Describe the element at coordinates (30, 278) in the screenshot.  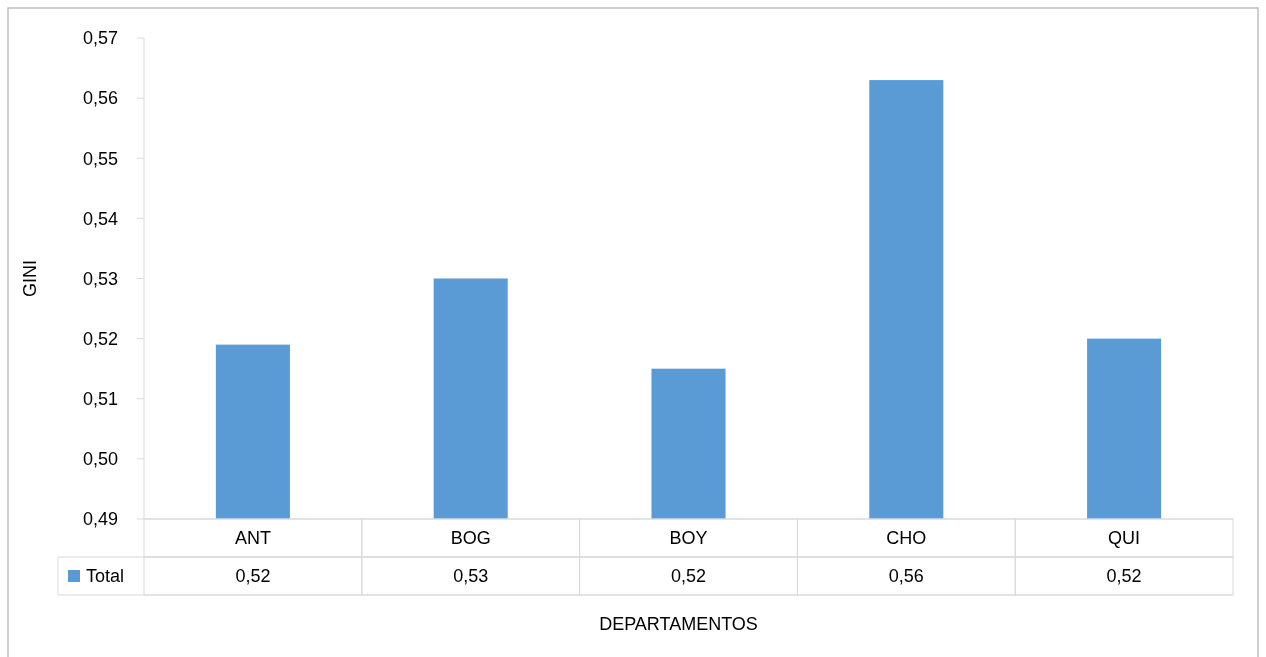
I see `y-axis-title: GINI` at that location.